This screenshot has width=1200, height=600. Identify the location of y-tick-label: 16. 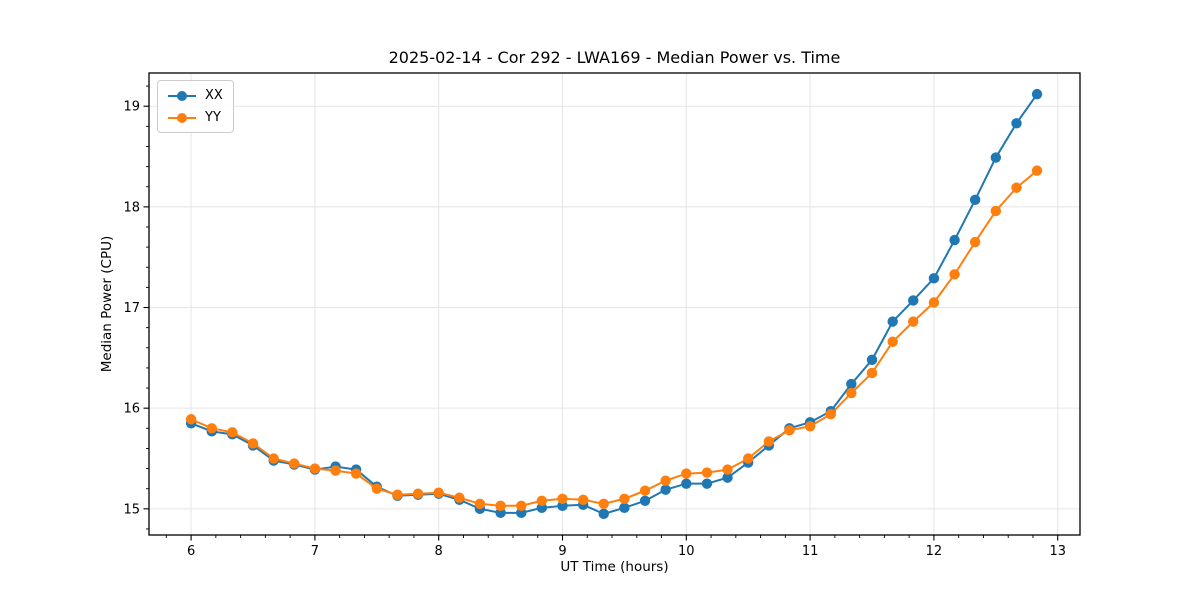
(131, 409).